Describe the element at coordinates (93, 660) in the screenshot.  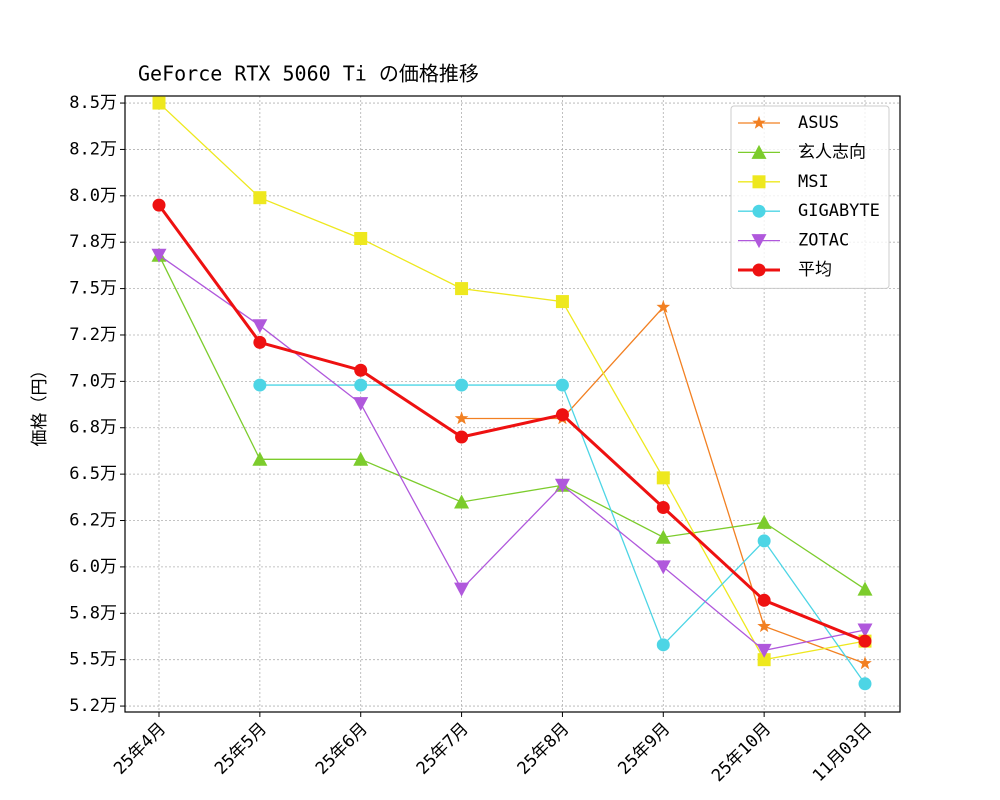
I see `y-tick-label: 5.5万` at that location.